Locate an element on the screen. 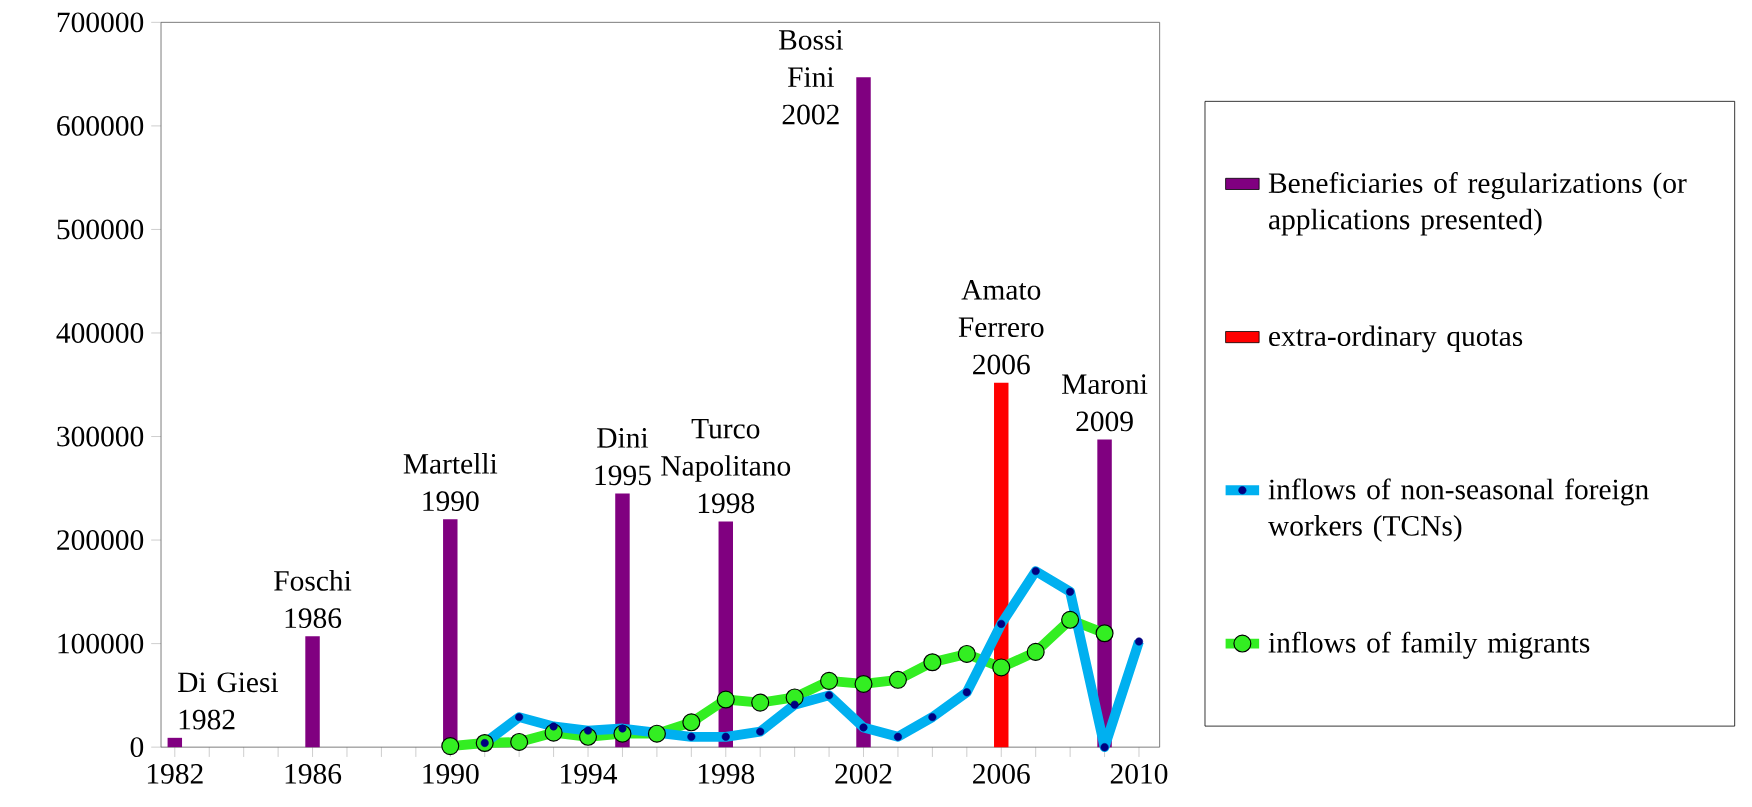 The width and height of the screenshot is (1752, 807). x-tick-label: 1998 is located at coordinates (726, 773).